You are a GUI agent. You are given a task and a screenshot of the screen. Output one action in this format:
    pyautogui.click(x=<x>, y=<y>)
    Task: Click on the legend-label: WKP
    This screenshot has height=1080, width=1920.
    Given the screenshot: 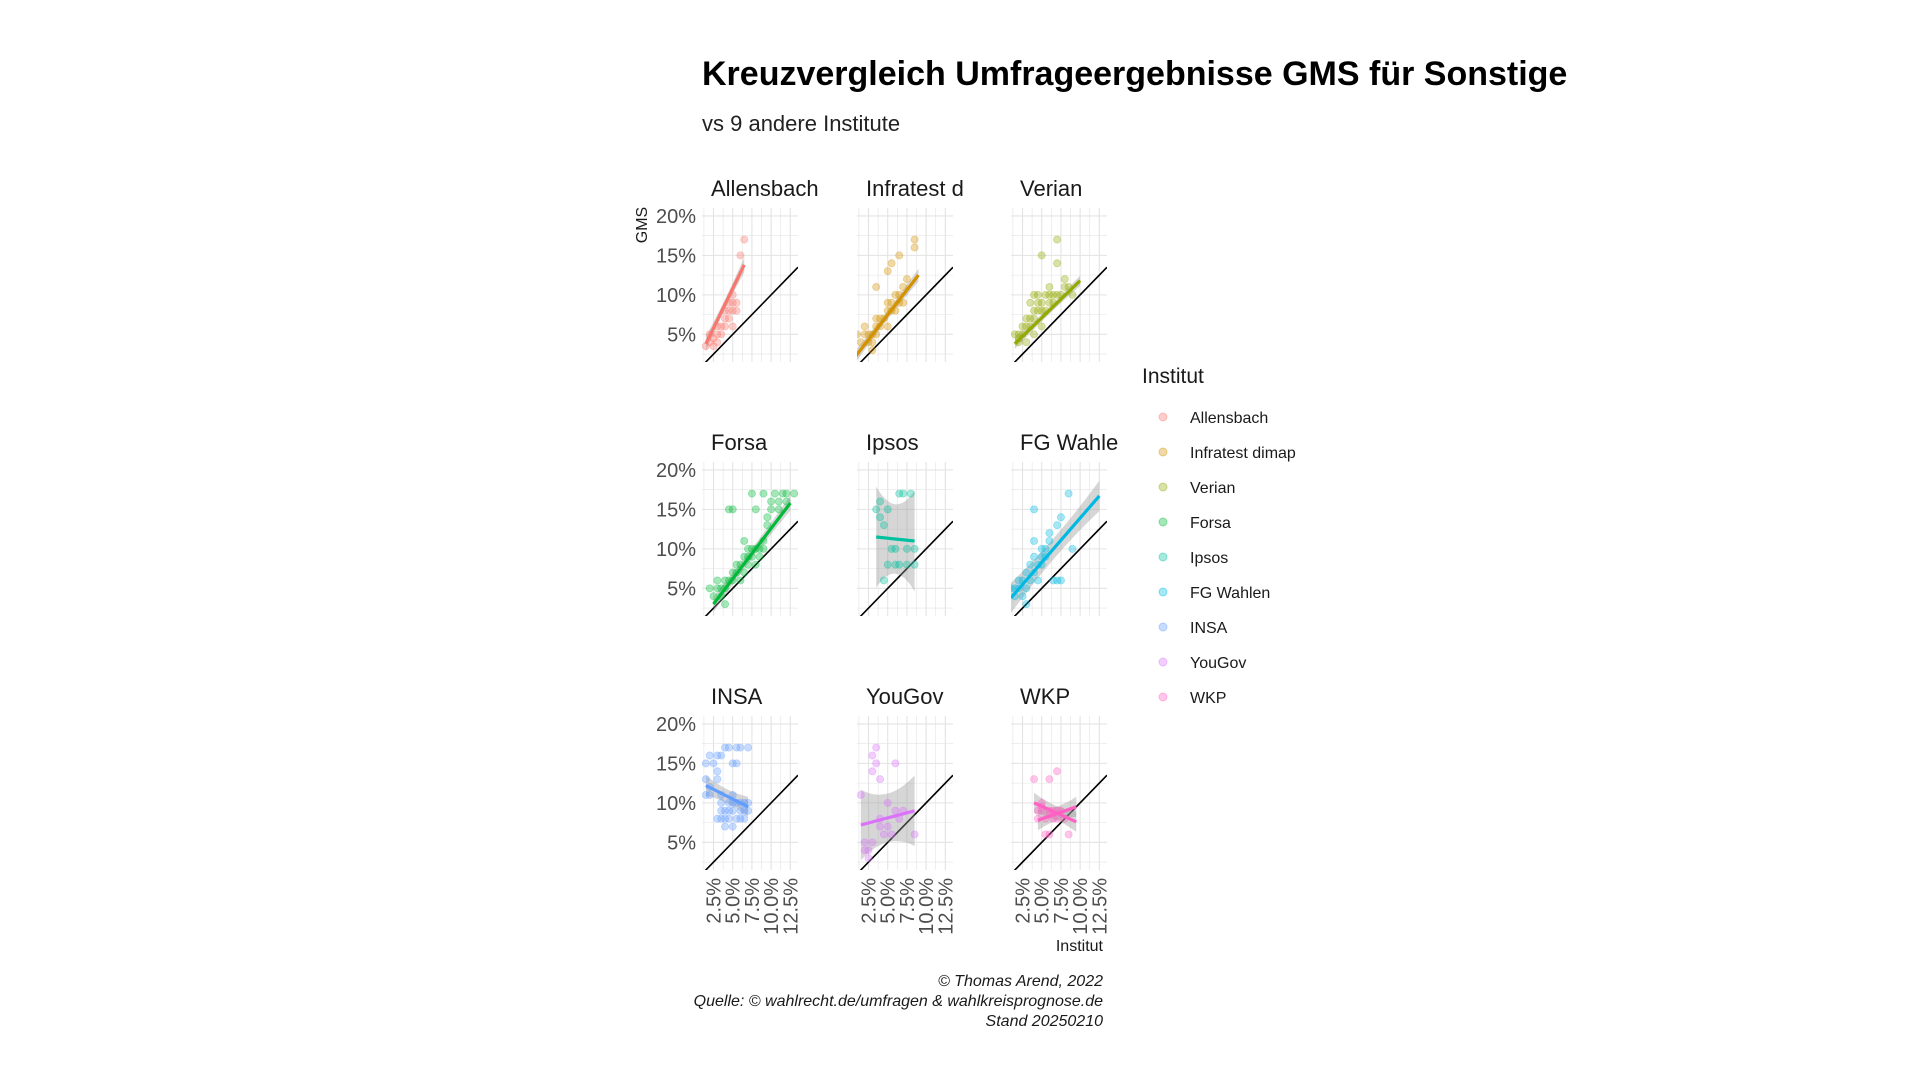 What is the action you would take?
    pyautogui.click(x=1208, y=698)
    